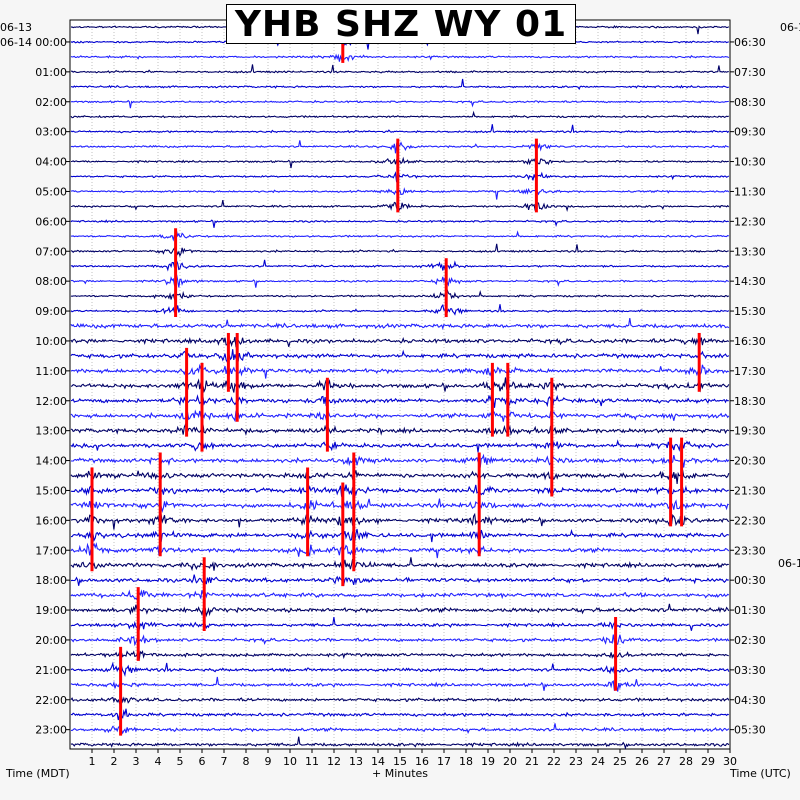  I want to click on right-hour-label: 00:30, so click(750, 580).